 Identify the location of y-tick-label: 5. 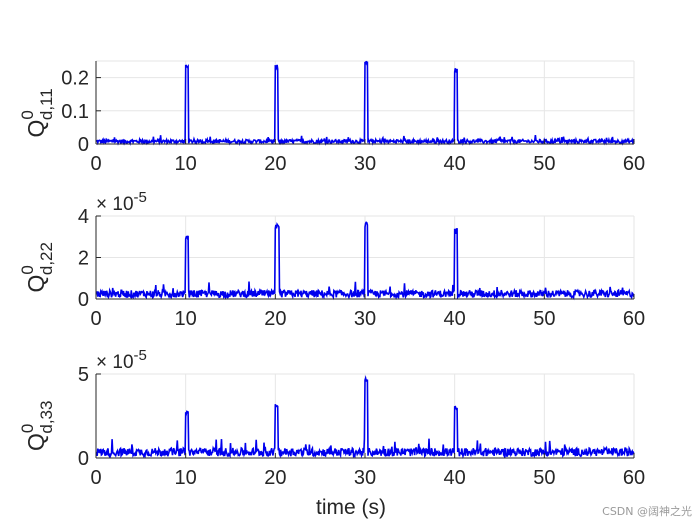
(83, 375).